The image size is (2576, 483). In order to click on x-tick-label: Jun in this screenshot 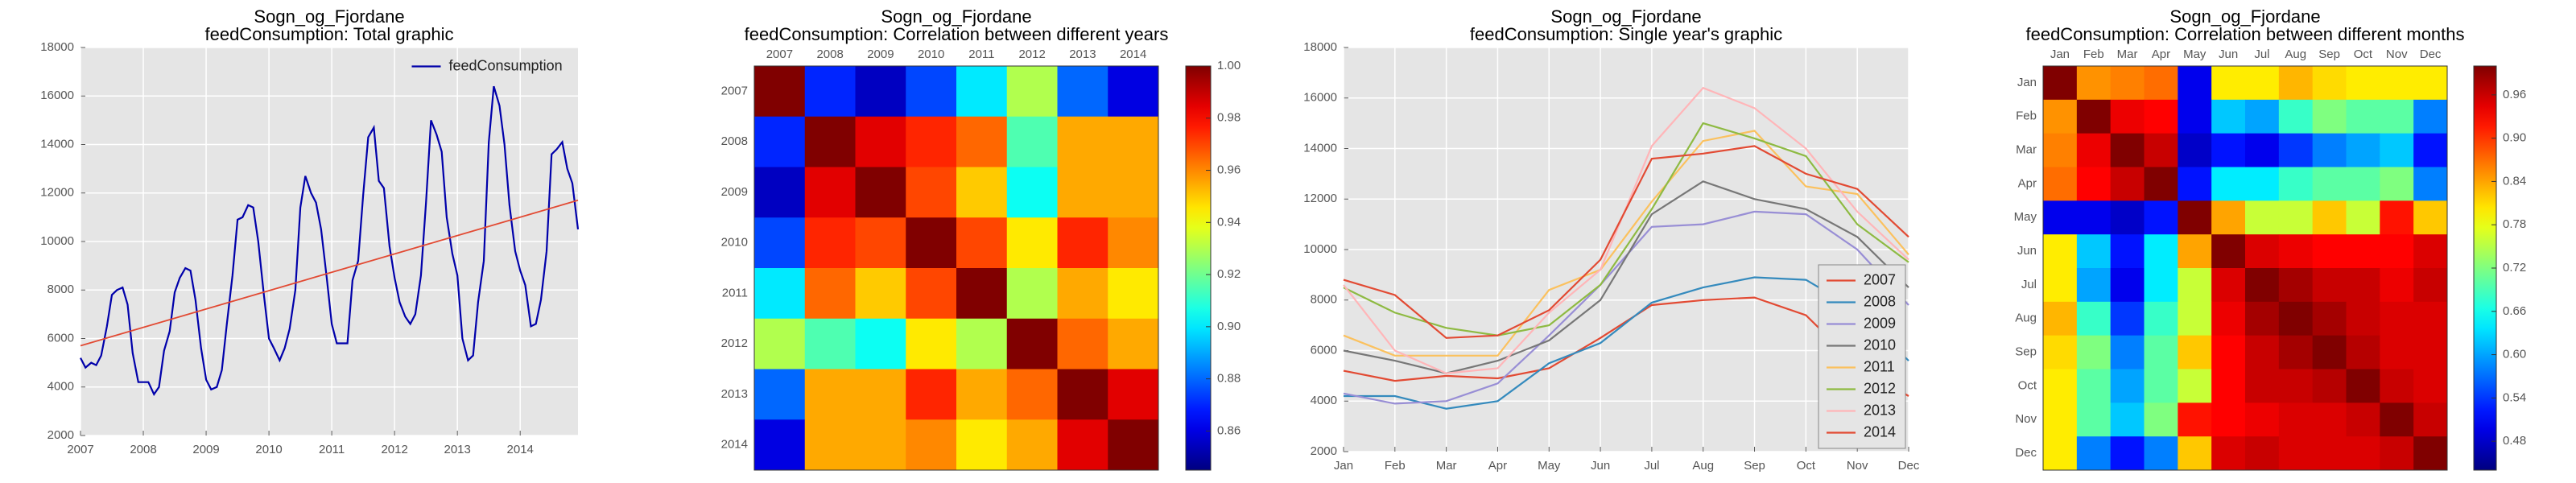, I will do `click(1600, 466)`.